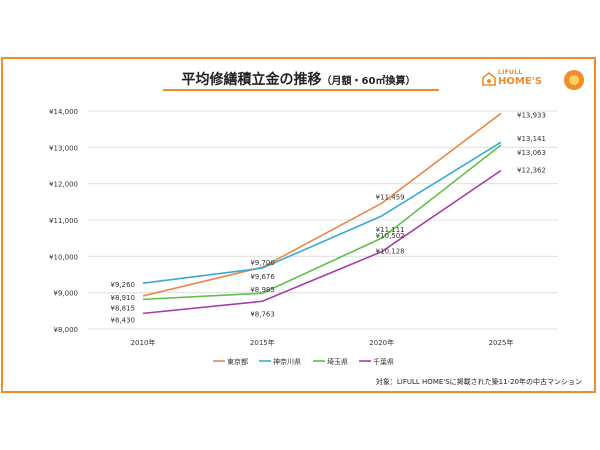  What do you see at coordinates (123, 285) in the screenshot?
I see `data-label: ¥9,260` at bounding box center [123, 285].